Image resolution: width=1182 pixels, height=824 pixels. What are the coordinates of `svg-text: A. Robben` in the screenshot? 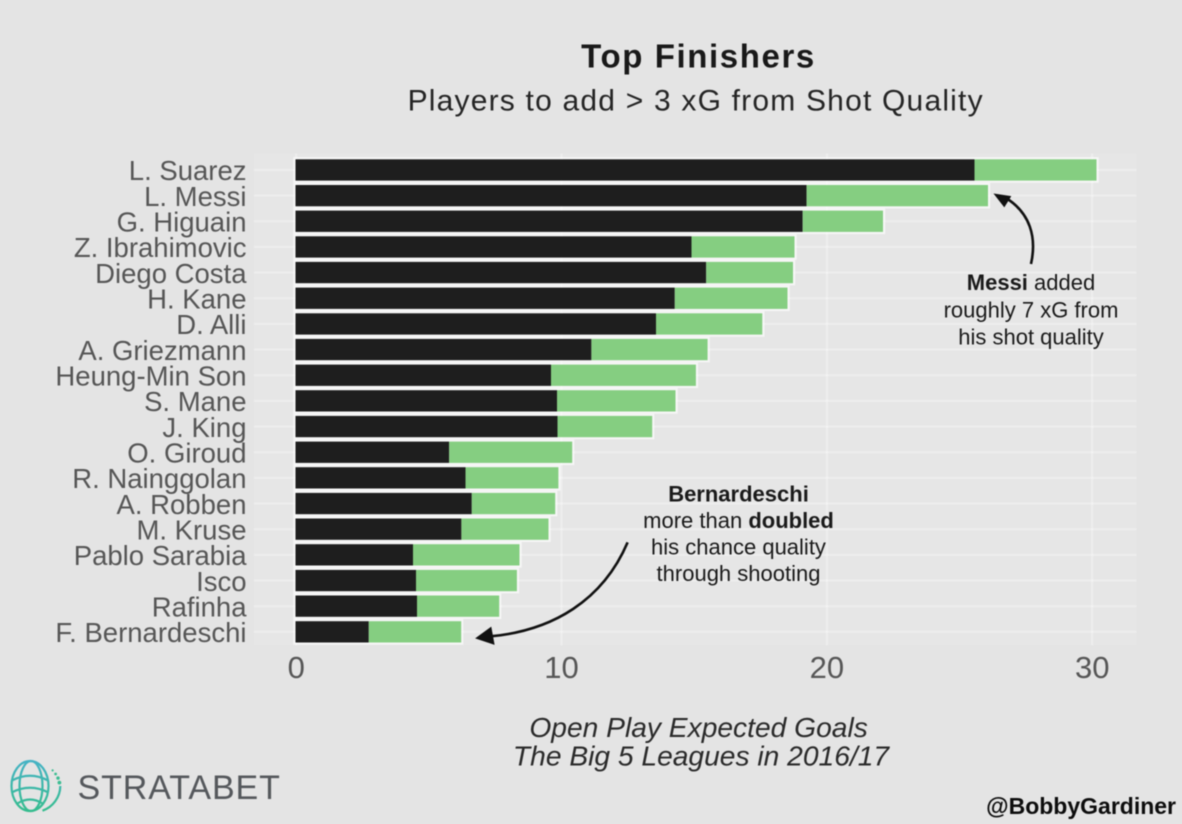 It's located at (182, 504).